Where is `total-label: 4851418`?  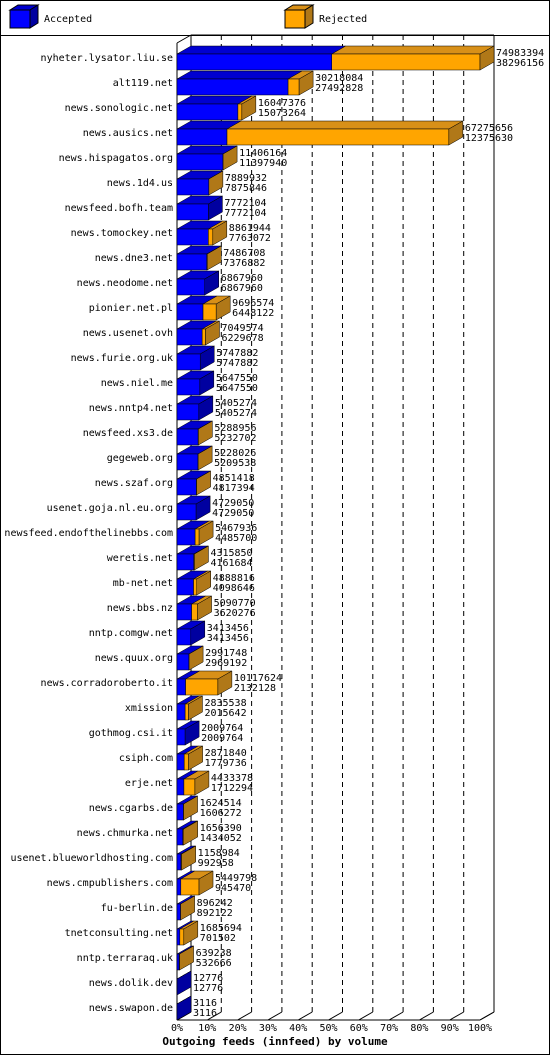
total-label: 4851418 is located at coordinates (234, 478).